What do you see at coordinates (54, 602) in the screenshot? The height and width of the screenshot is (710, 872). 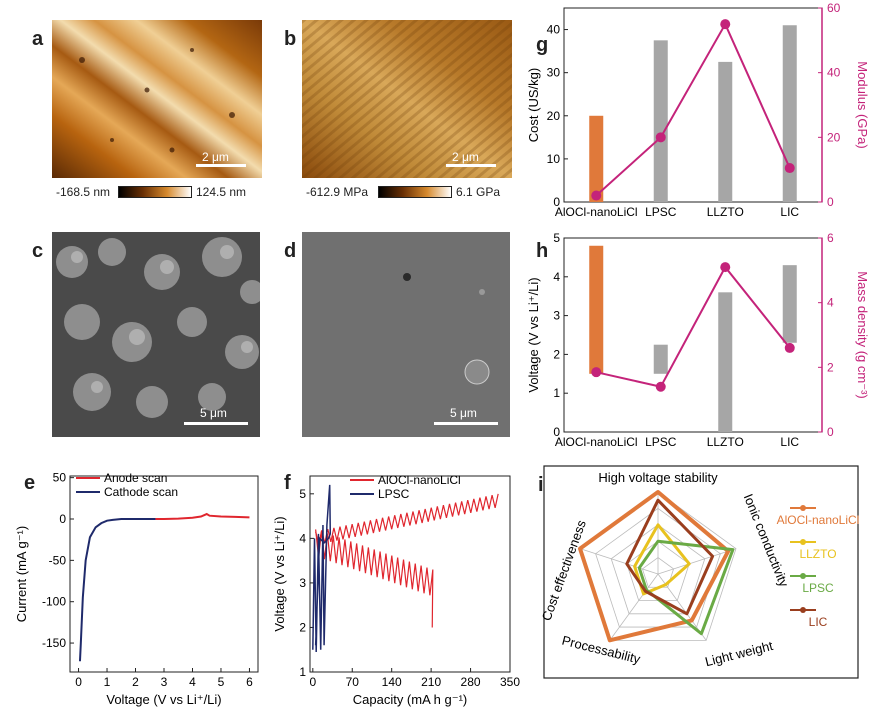 I see `y-tick-label-e: -100` at bounding box center [54, 602].